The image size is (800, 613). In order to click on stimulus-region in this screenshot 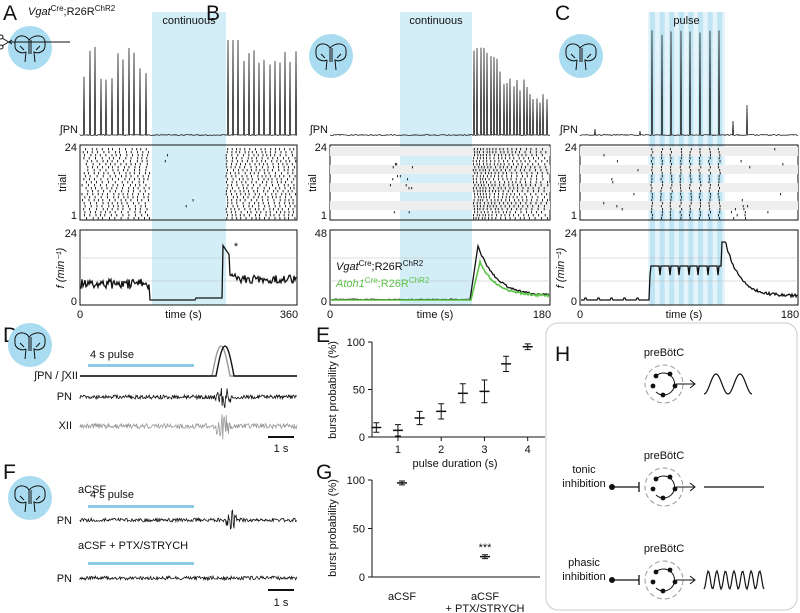, I will do `click(686, 158)`.